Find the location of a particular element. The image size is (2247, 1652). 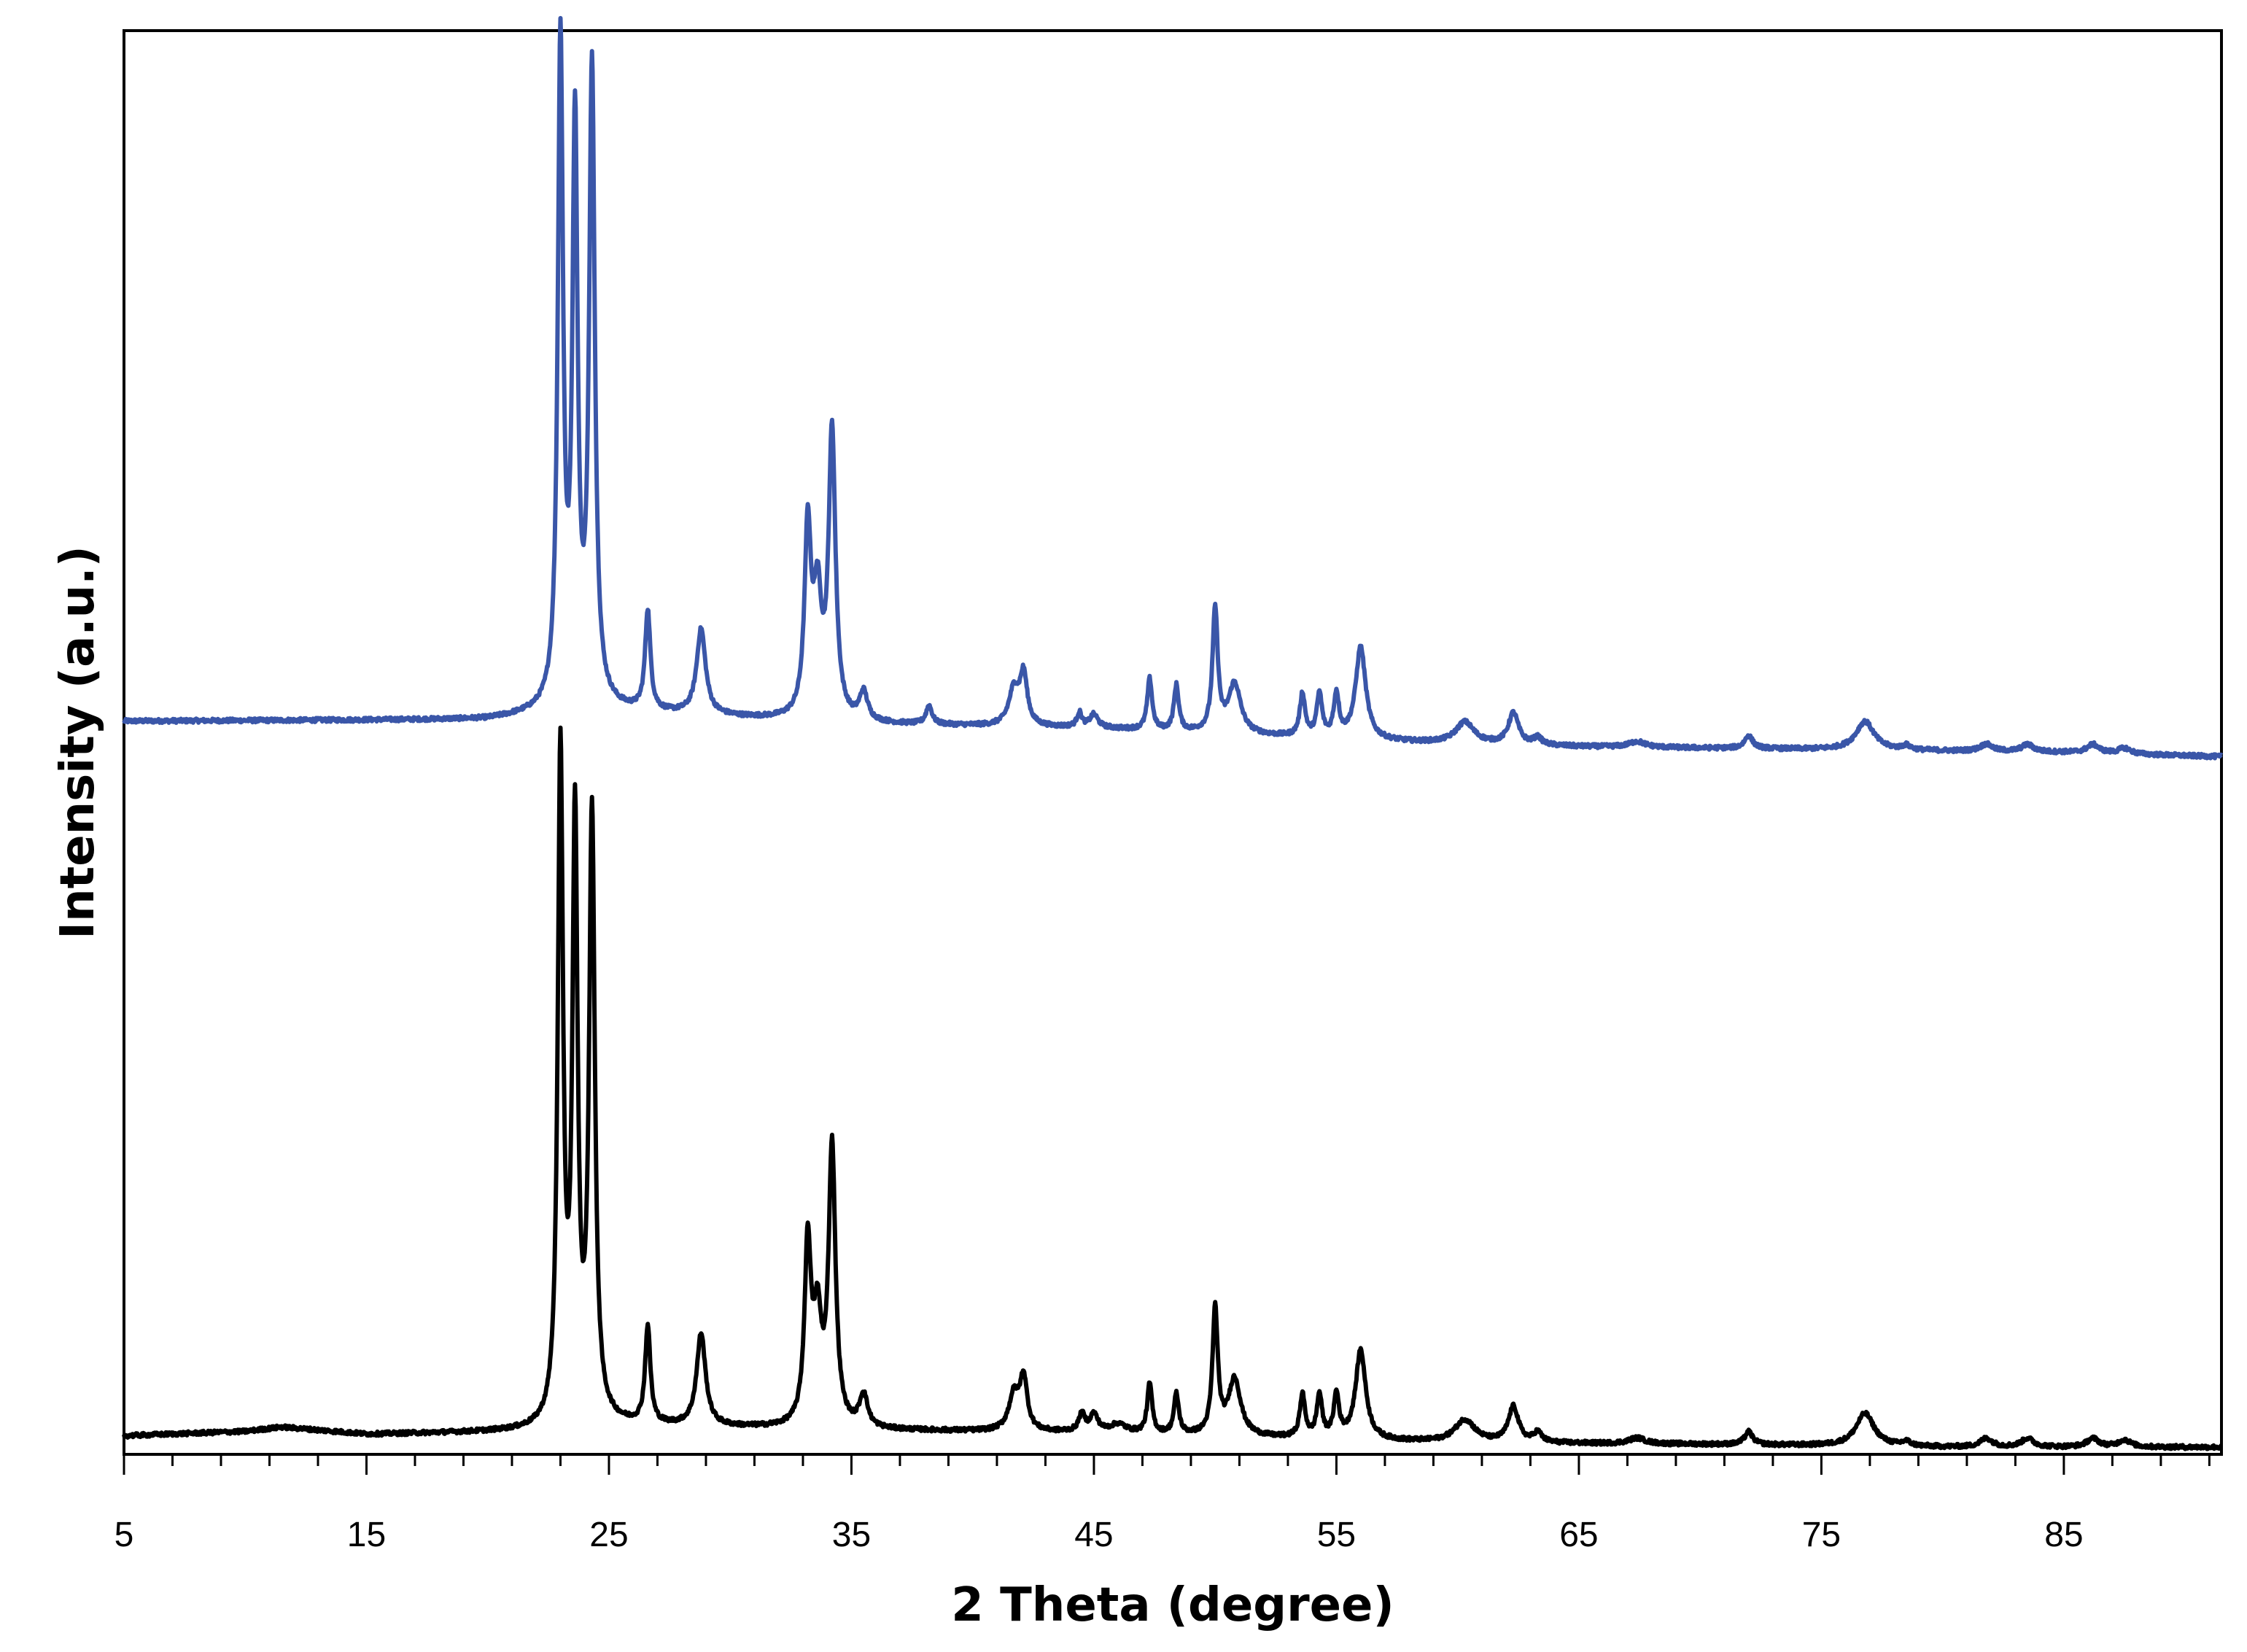

x-tick-label: 55 is located at coordinates (1336, 1535).